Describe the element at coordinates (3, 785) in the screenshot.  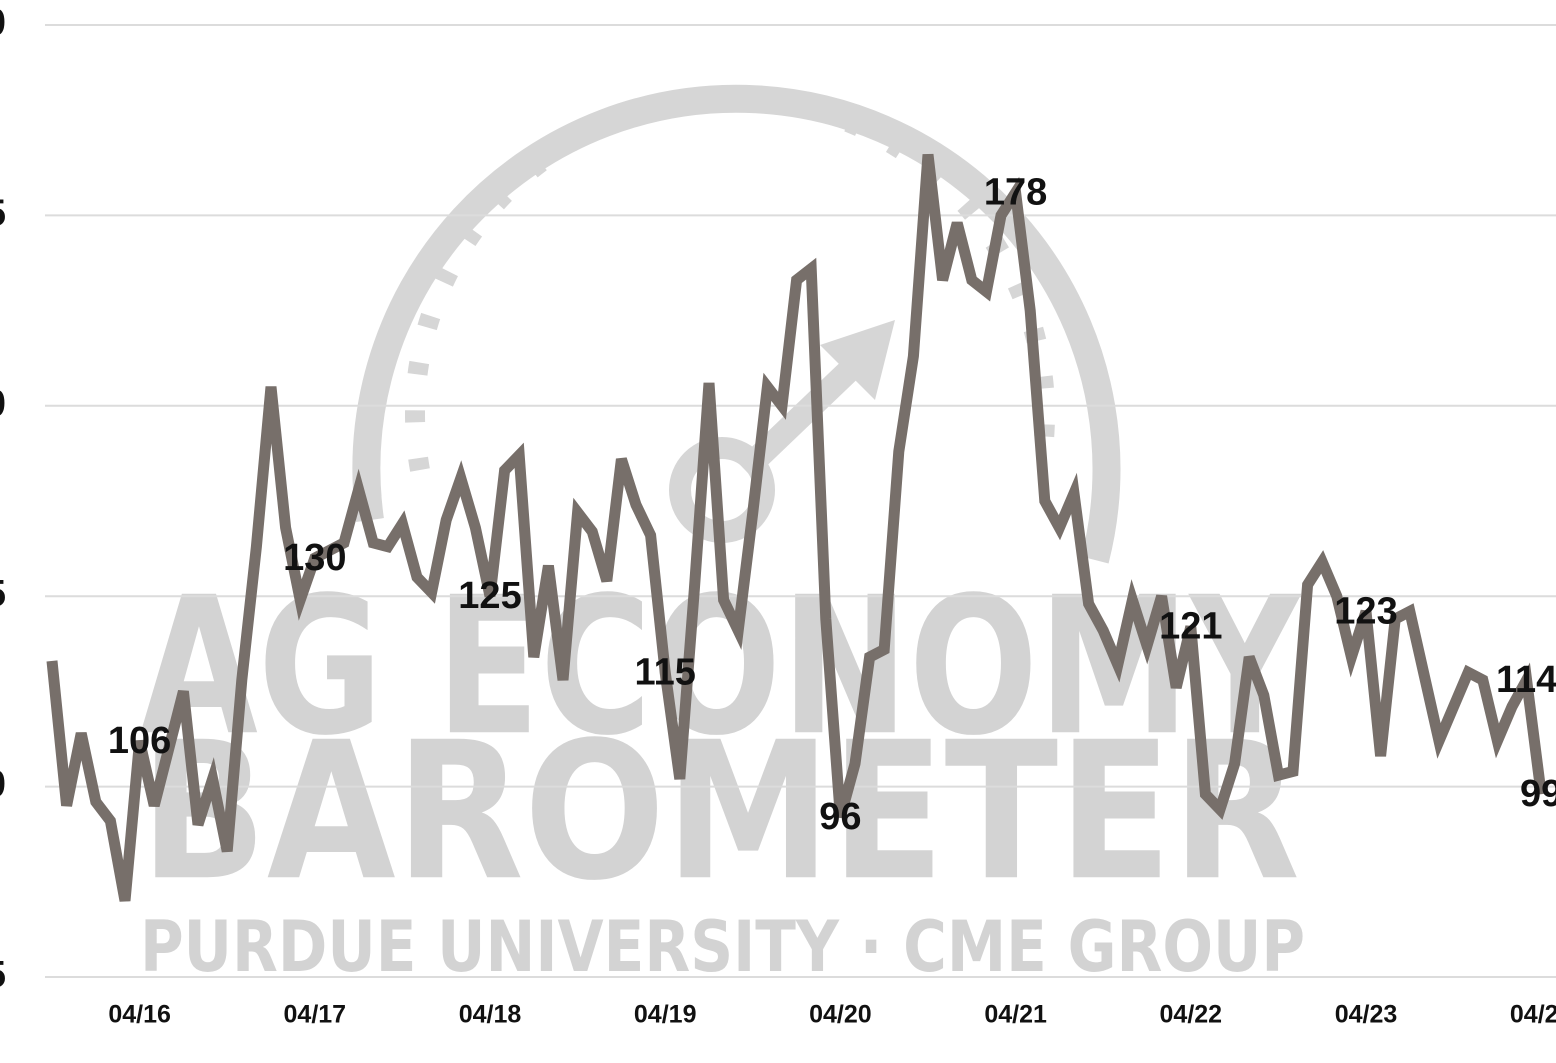
I see `y-tick-label: 100` at that location.